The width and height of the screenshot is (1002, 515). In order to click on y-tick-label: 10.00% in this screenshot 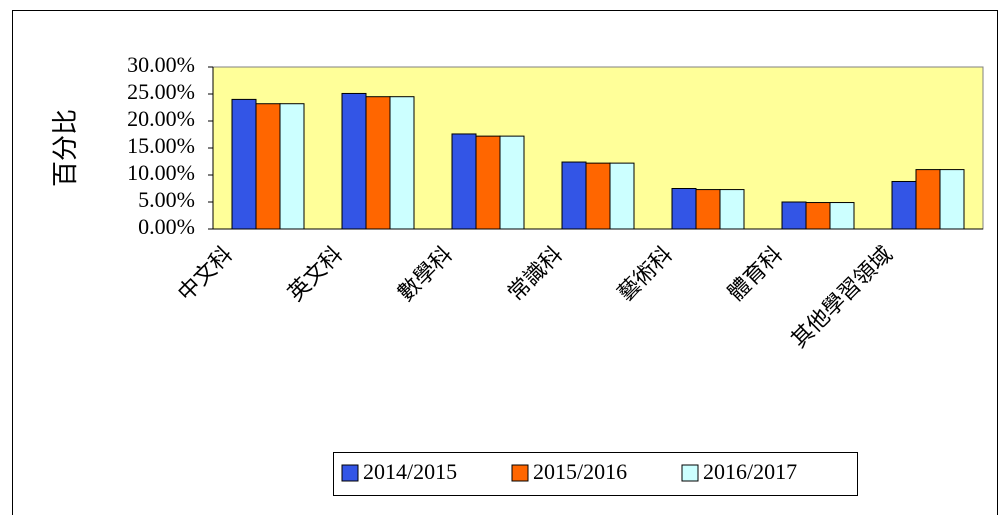, I will do `click(161, 172)`.